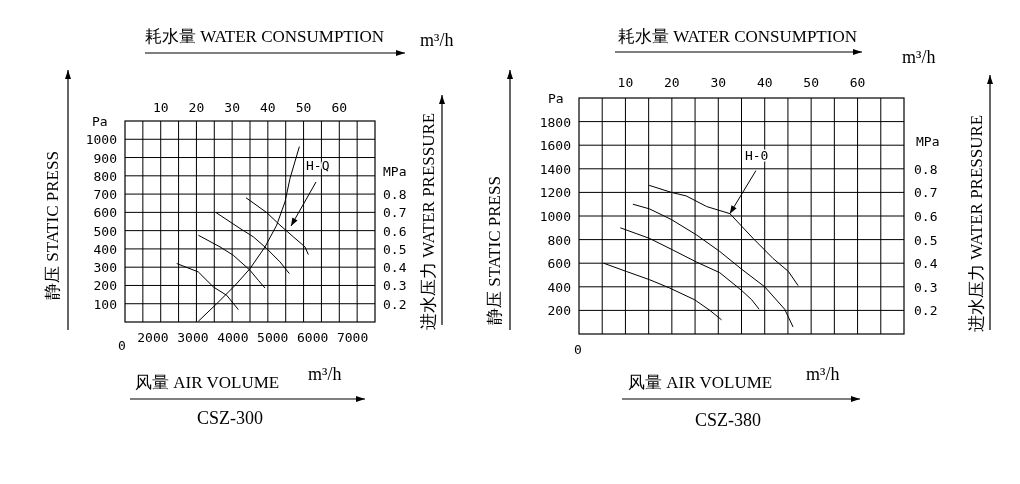 The image size is (1020, 484). What do you see at coordinates (811, 82) in the screenshot?
I see `x-tick-label: 50` at bounding box center [811, 82].